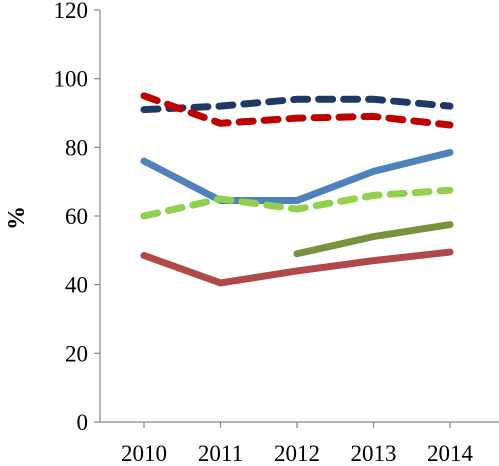  I want to click on y-tick-label: 0, so click(83, 422).